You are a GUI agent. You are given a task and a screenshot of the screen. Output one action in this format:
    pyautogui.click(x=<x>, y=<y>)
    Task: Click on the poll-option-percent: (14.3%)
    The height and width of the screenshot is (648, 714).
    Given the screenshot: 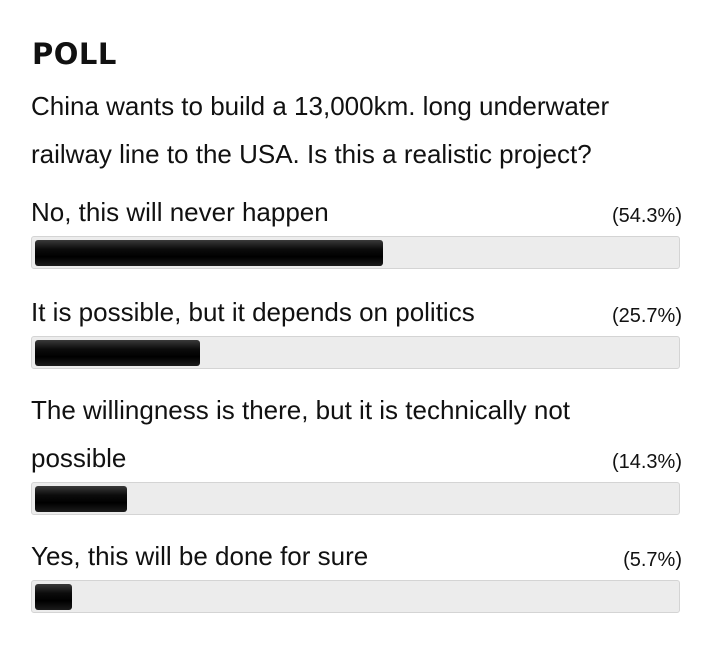 What is the action you would take?
    pyautogui.click(x=646, y=462)
    